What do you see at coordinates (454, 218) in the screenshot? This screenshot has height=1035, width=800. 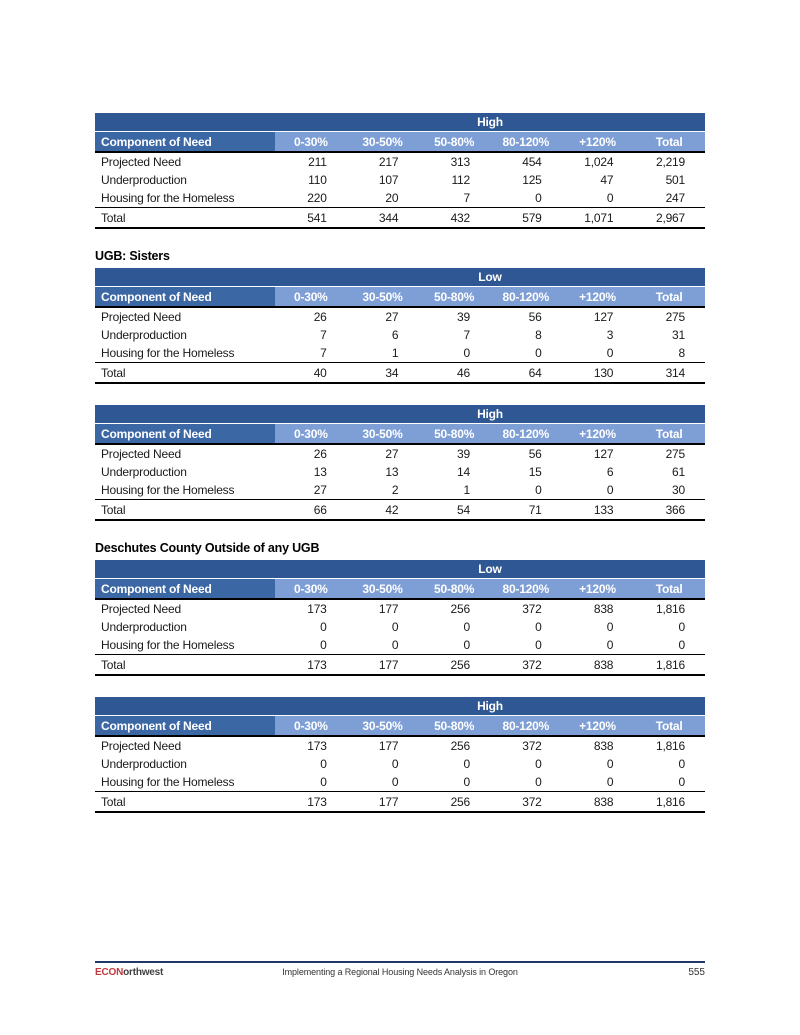 I see `cell-value: 432` at bounding box center [454, 218].